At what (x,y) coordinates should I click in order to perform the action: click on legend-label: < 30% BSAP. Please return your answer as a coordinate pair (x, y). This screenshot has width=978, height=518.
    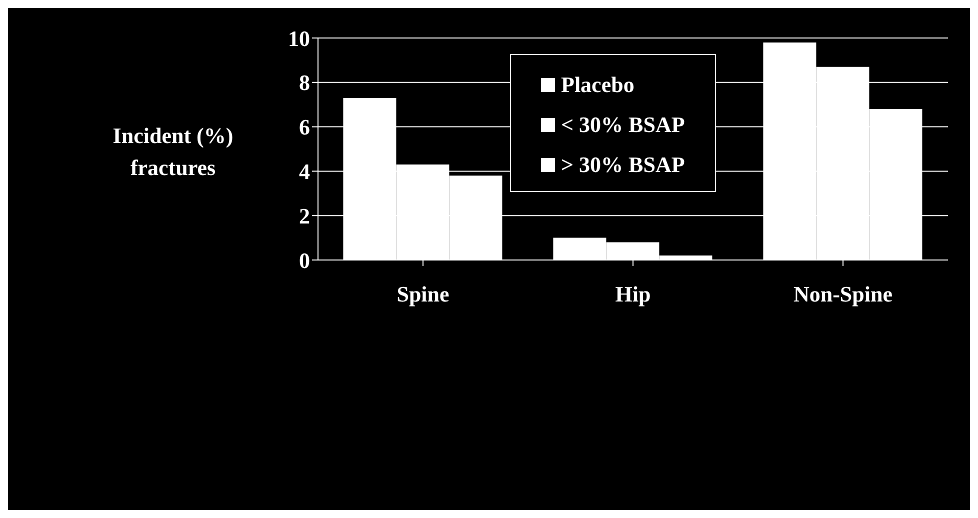
    Looking at the image, I should click on (622, 125).